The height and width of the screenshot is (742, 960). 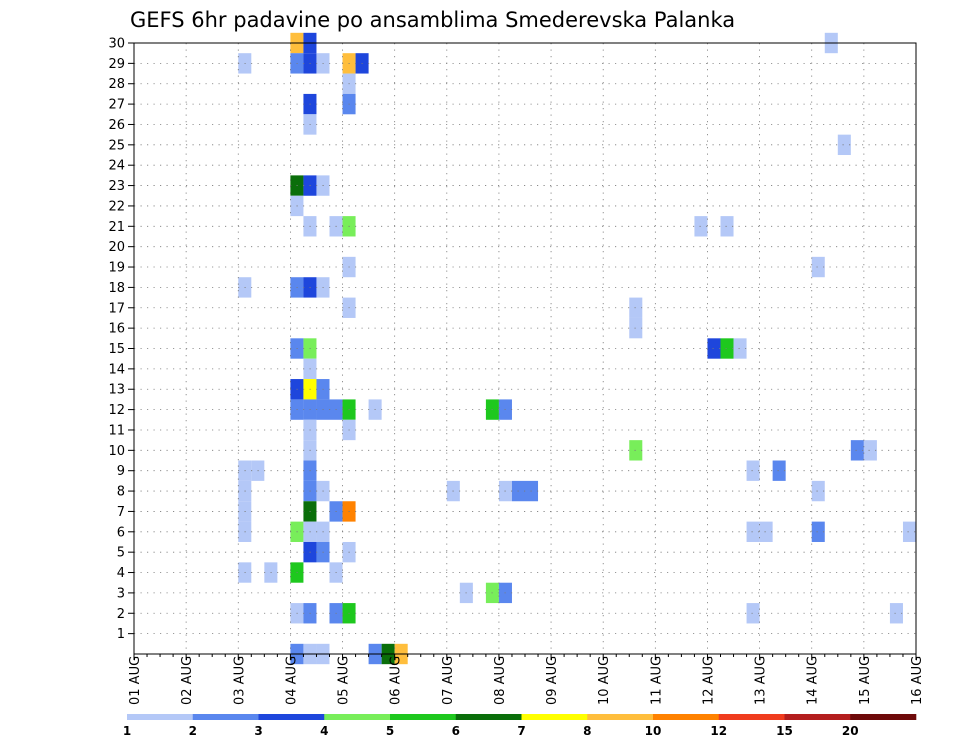 What do you see at coordinates (121, 593) in the screenshot?
I see `y-tick-label: 3` at bounding box center [121, 593].